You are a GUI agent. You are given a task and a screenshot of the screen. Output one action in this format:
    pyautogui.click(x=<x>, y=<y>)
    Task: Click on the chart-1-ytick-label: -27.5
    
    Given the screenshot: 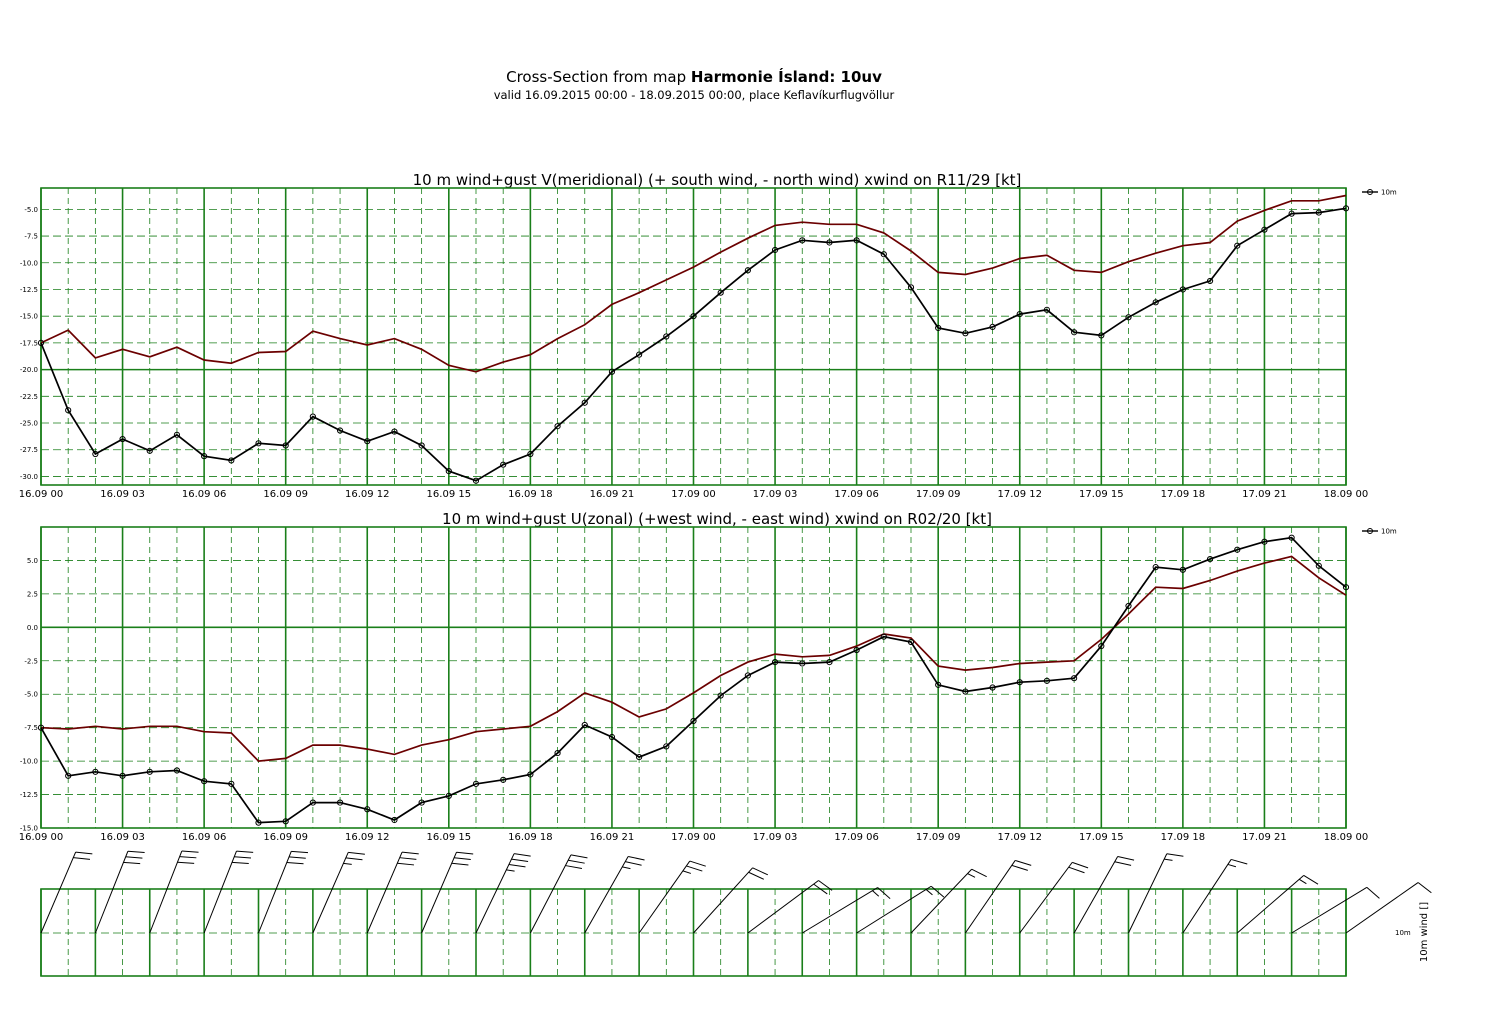 What is the action you would take?
    pyautogui.click(x=29, y=450)
    